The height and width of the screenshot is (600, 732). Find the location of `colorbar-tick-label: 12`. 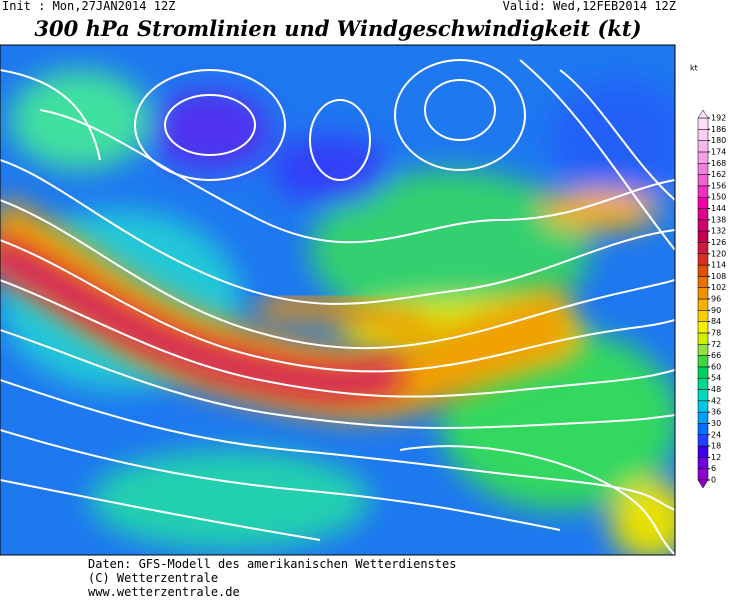

colorbar-tick-label: 12 is located at coordinates (716, 457).